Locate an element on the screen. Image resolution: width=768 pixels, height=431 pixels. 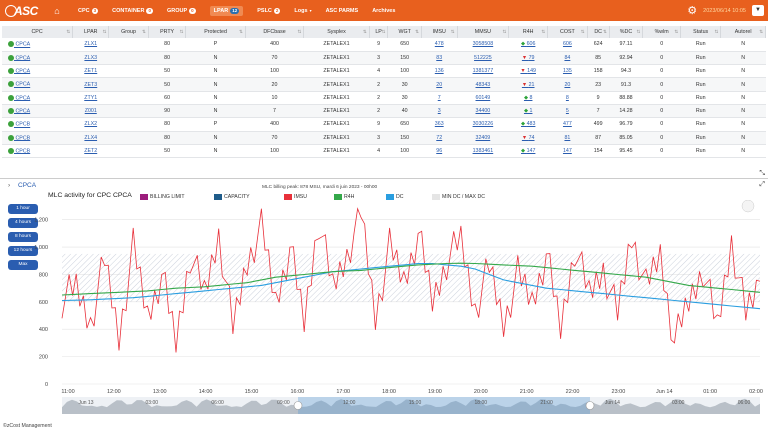
cell-r4h: ◆ 606 is located at coordinates (528, 45).